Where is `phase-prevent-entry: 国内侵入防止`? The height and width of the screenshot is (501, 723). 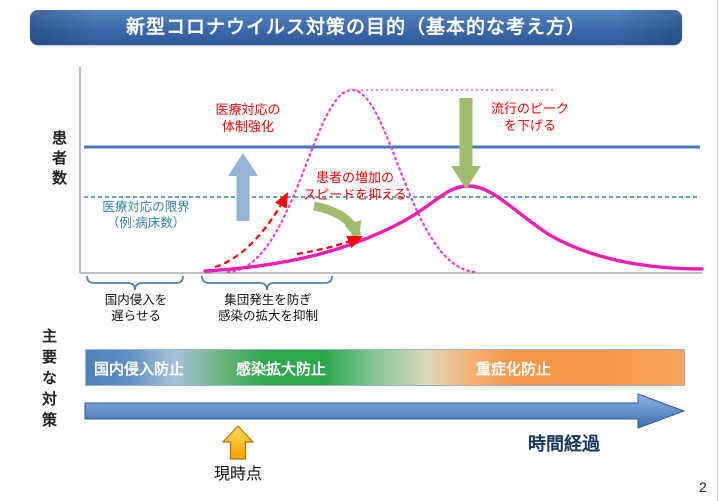 phase-prevent-entry: 国内侵入防止 is located at coordinates (139, 369).